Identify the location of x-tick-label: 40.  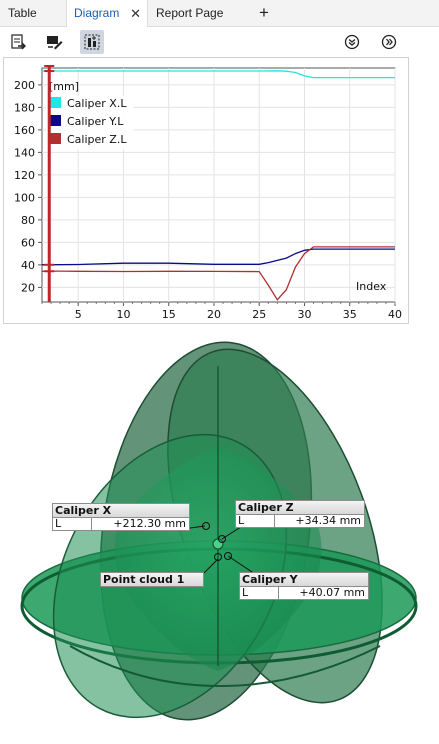
(395, 314).